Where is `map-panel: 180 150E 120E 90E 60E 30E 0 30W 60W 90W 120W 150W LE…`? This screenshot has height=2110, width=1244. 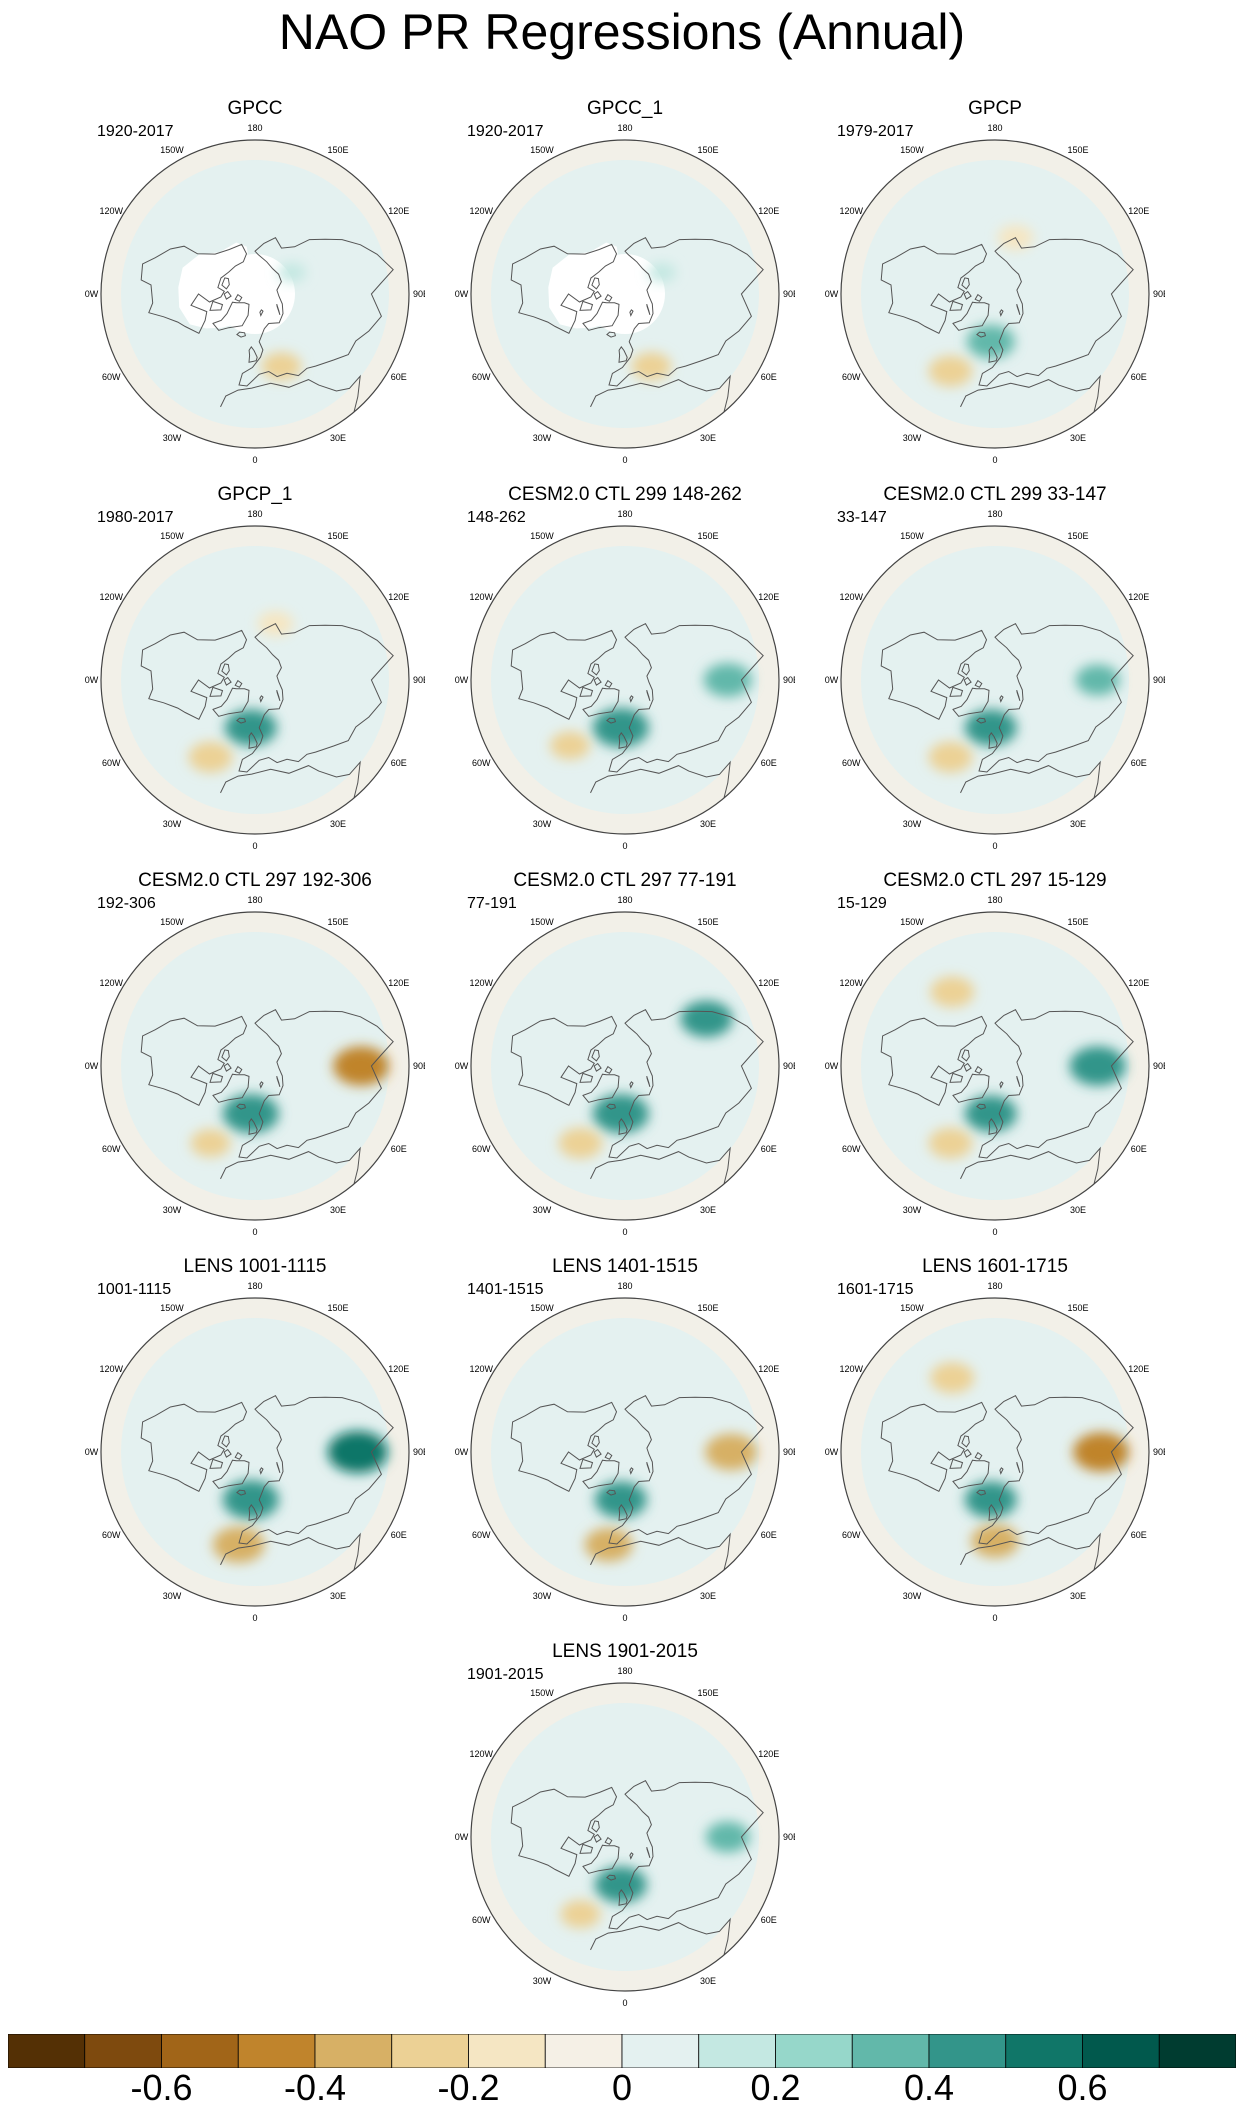 map-panel: 180 150E 120E 90E 60E 30E 0 30W 60W 90W 120W 150W LE… is located at coordinates (625, 1446).